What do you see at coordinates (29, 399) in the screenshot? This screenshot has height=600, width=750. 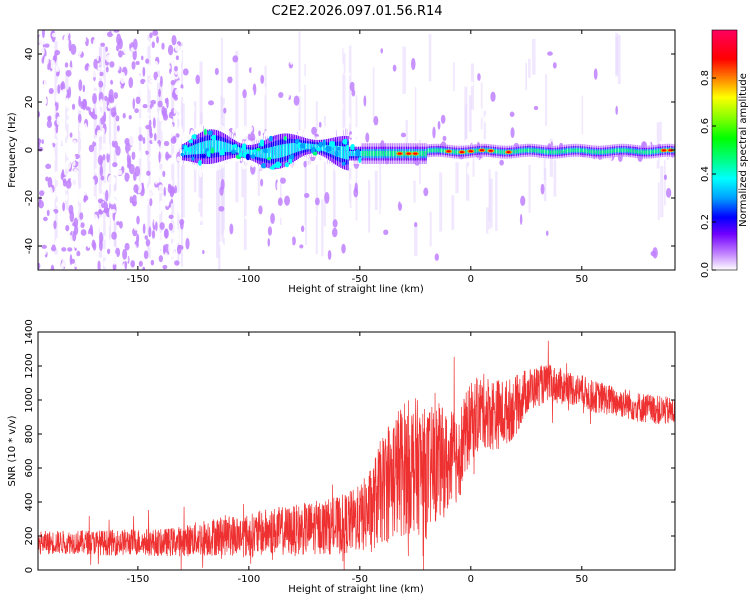 I see `y-tick-label: 1000` at bounding box center [29, 399].